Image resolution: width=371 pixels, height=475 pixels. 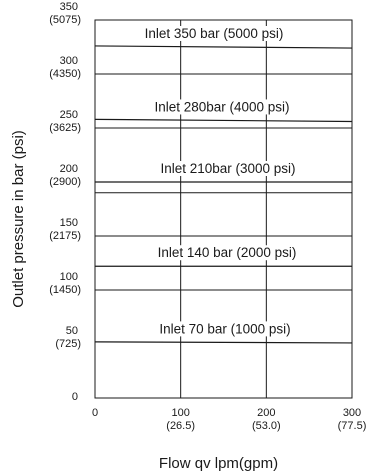 What do you see at coordinates (69, 61) in the screenshot?
I see `y-tick-label: 300` at bounding box center [69, 61].